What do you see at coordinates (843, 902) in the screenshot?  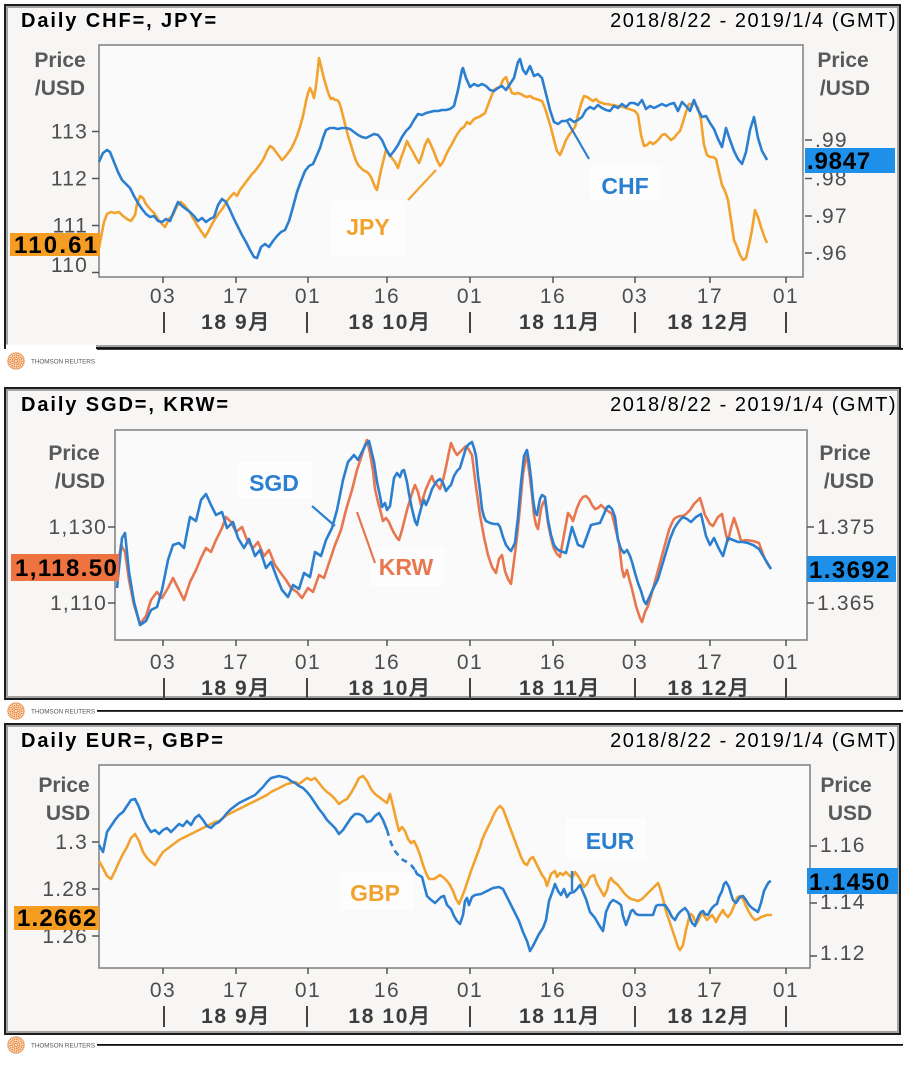 I see `svg-text: 1.14` at bounding box center [843, 902].